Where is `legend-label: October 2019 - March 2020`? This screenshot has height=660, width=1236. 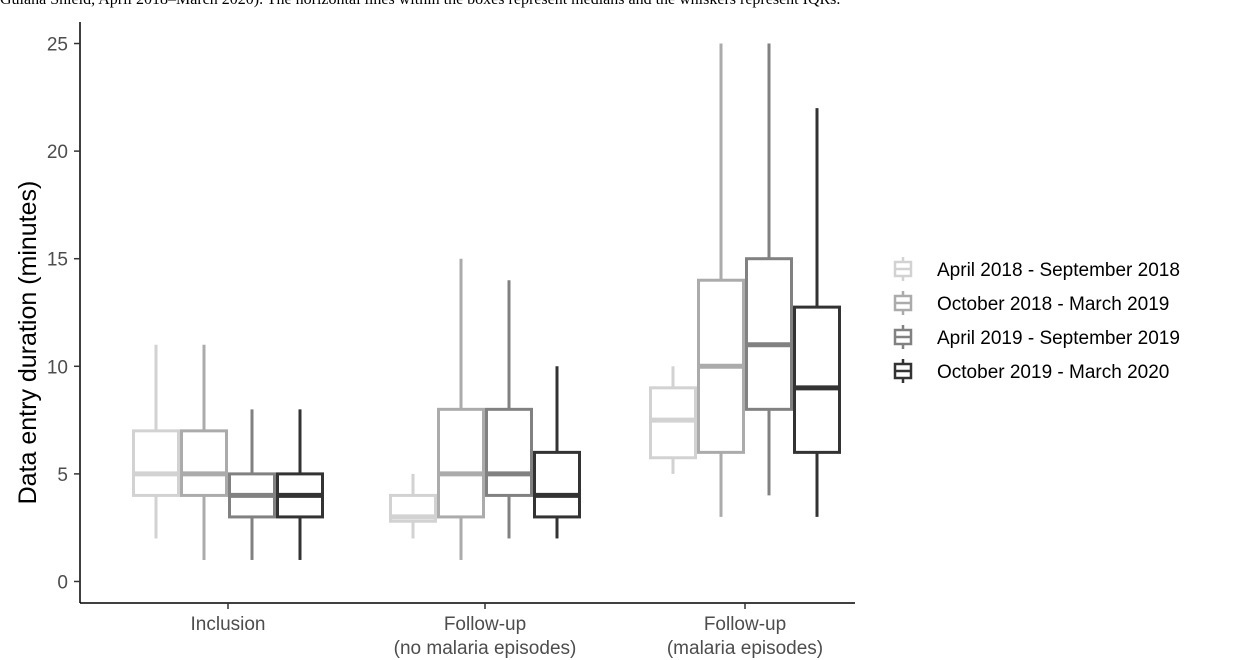 legend-label: October 2019 - March 2020 is located at coordinates (1053, 372).